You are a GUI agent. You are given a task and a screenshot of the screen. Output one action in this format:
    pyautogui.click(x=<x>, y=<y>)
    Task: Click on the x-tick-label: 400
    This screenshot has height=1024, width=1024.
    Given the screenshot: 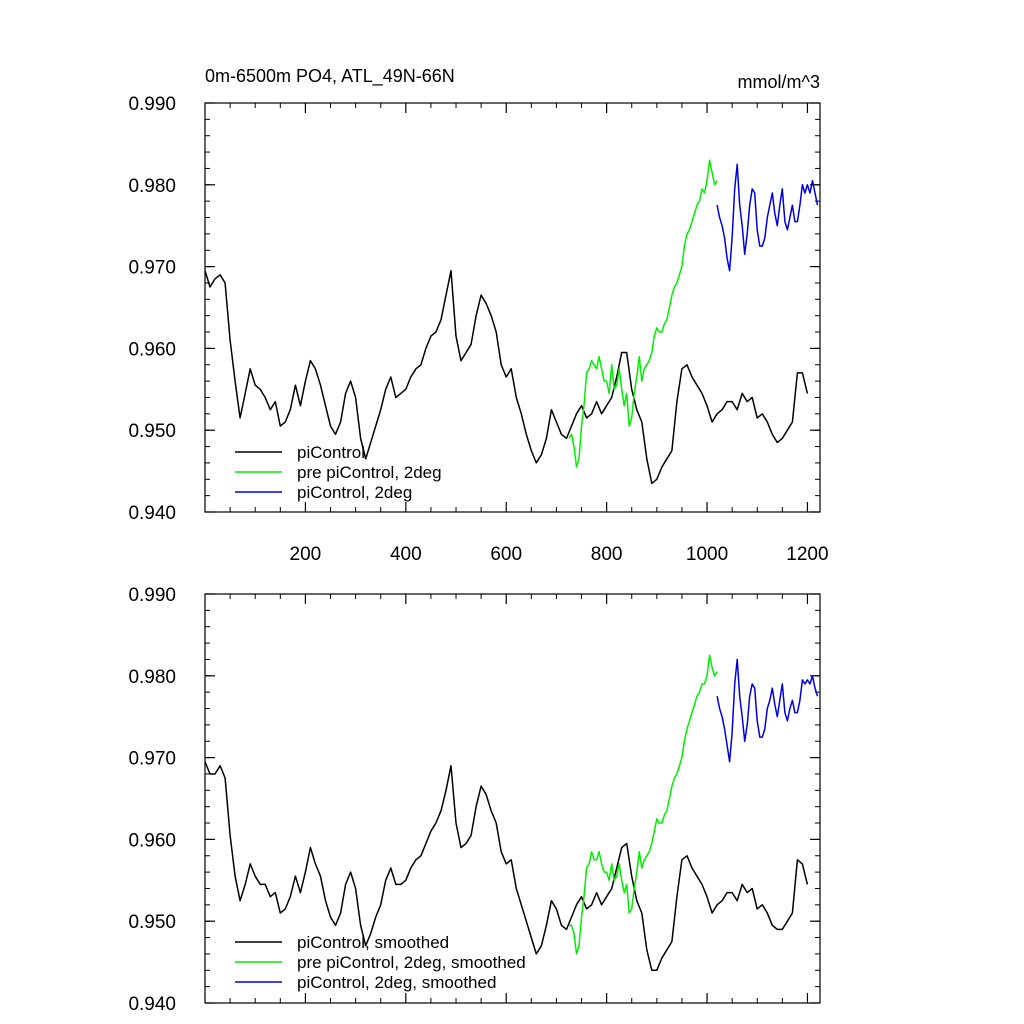 What is the action you would take?
    pyautogui.click(x=406, y=554)
    